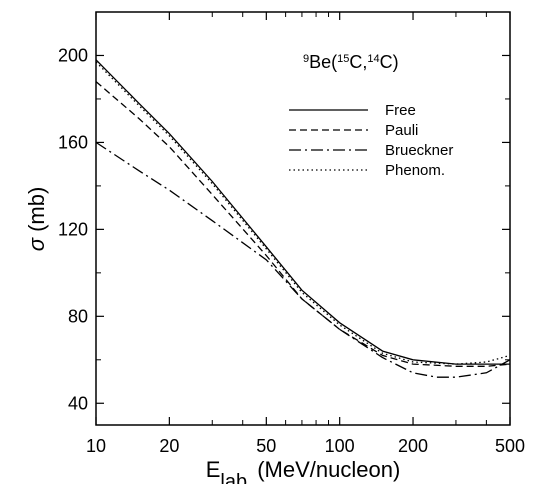 The image size is (538, 484). I want to click on x-tick-label: 10, so click(96, 446).